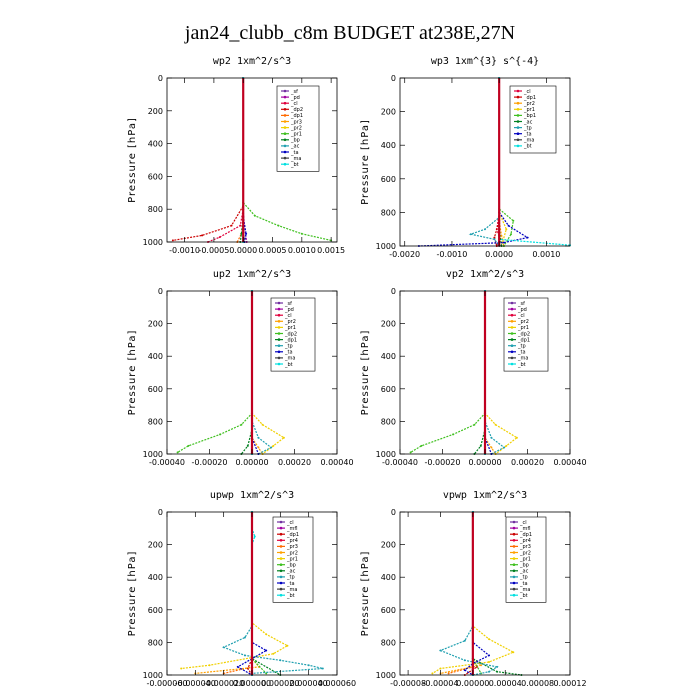 Image resolution: width=700 pixels, height=700 pixels. Describe the element at coordinates (443, 462) in the screenshot. I see `x-tick-label: -0.00020` at that location.